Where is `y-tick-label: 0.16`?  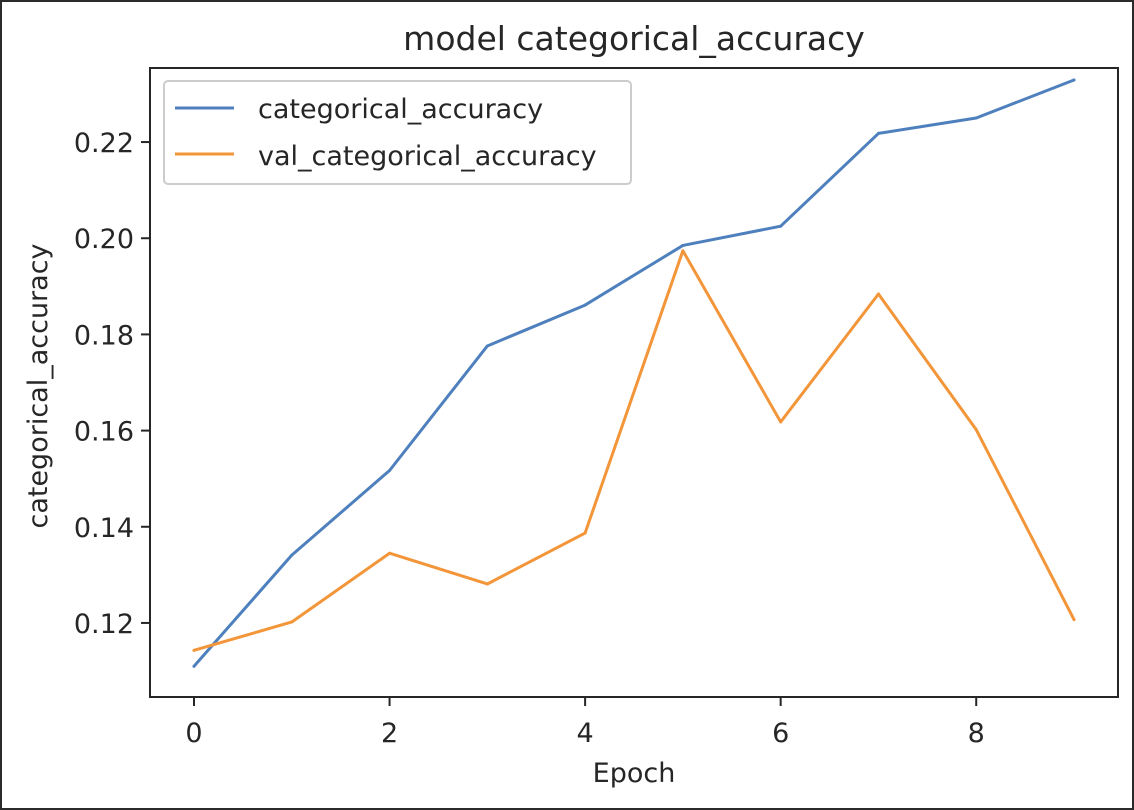 y-tick-label: 0.16 is located at coordinates (104, 432).